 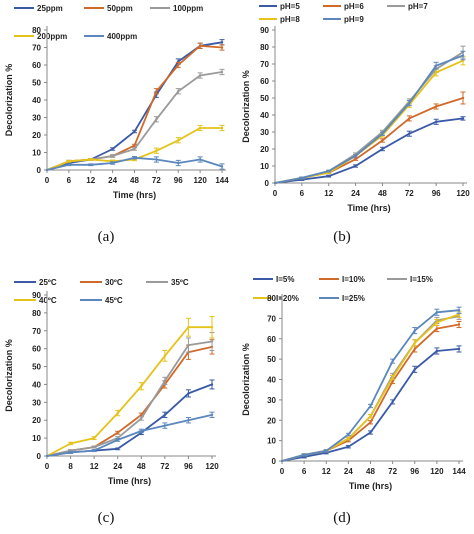 I want to click on legend-label: I=10%, so click(x=353, y=279).